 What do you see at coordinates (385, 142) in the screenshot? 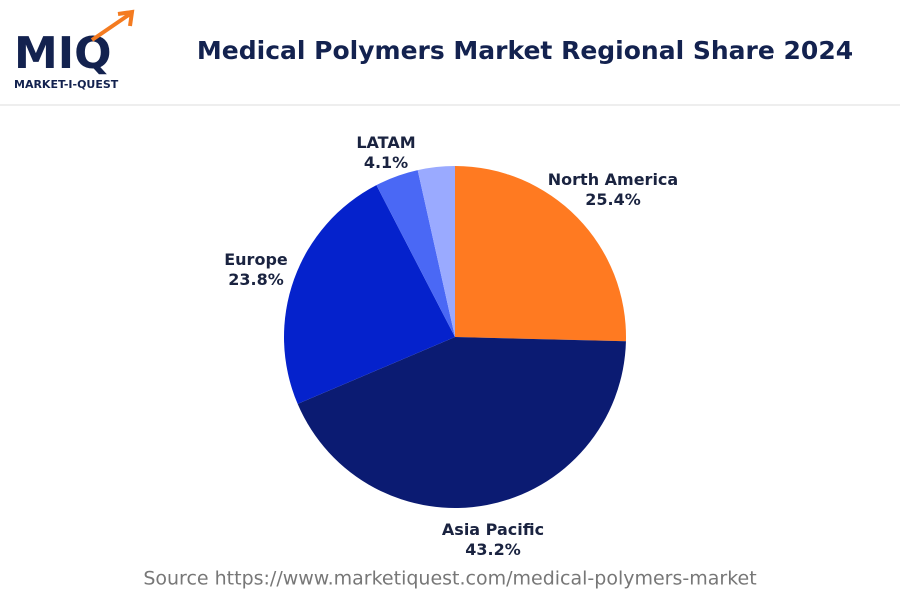
I see `slice-label: LATAM` at bounding box center [385, 142].